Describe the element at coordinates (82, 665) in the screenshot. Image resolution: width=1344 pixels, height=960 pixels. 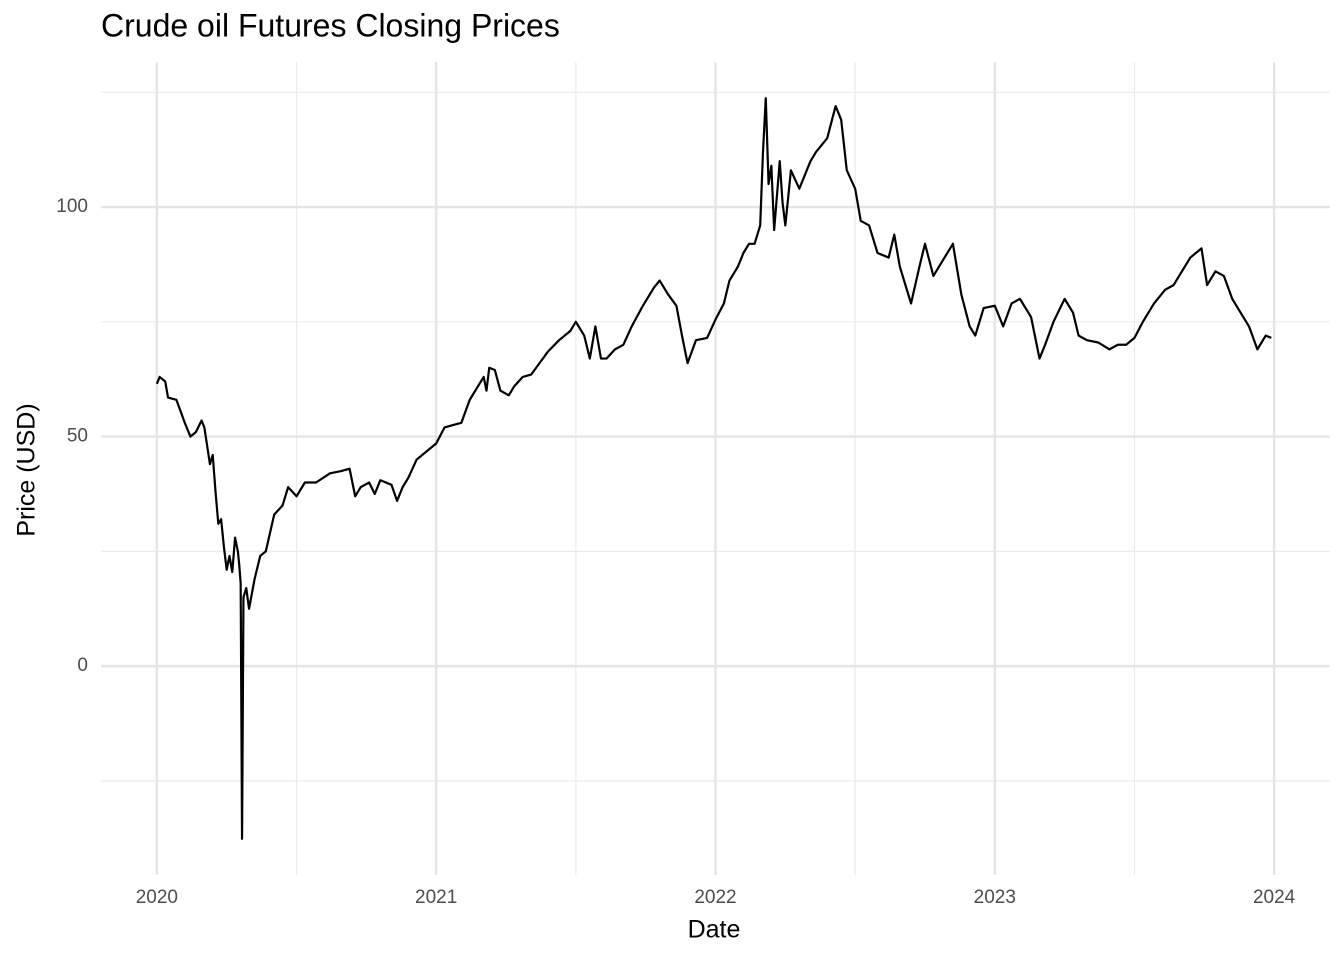
I see `y-tick-label: 0` at that location.